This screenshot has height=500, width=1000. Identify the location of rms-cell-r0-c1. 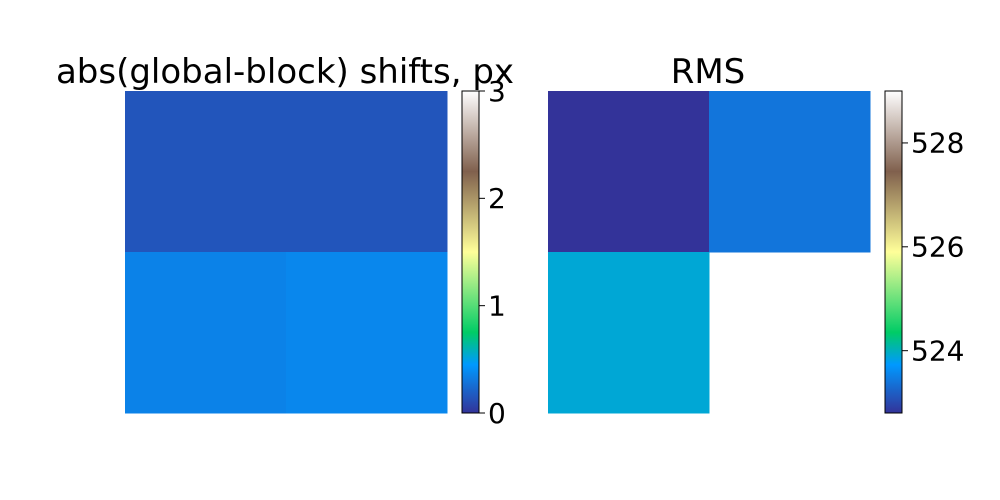
(790, 172).